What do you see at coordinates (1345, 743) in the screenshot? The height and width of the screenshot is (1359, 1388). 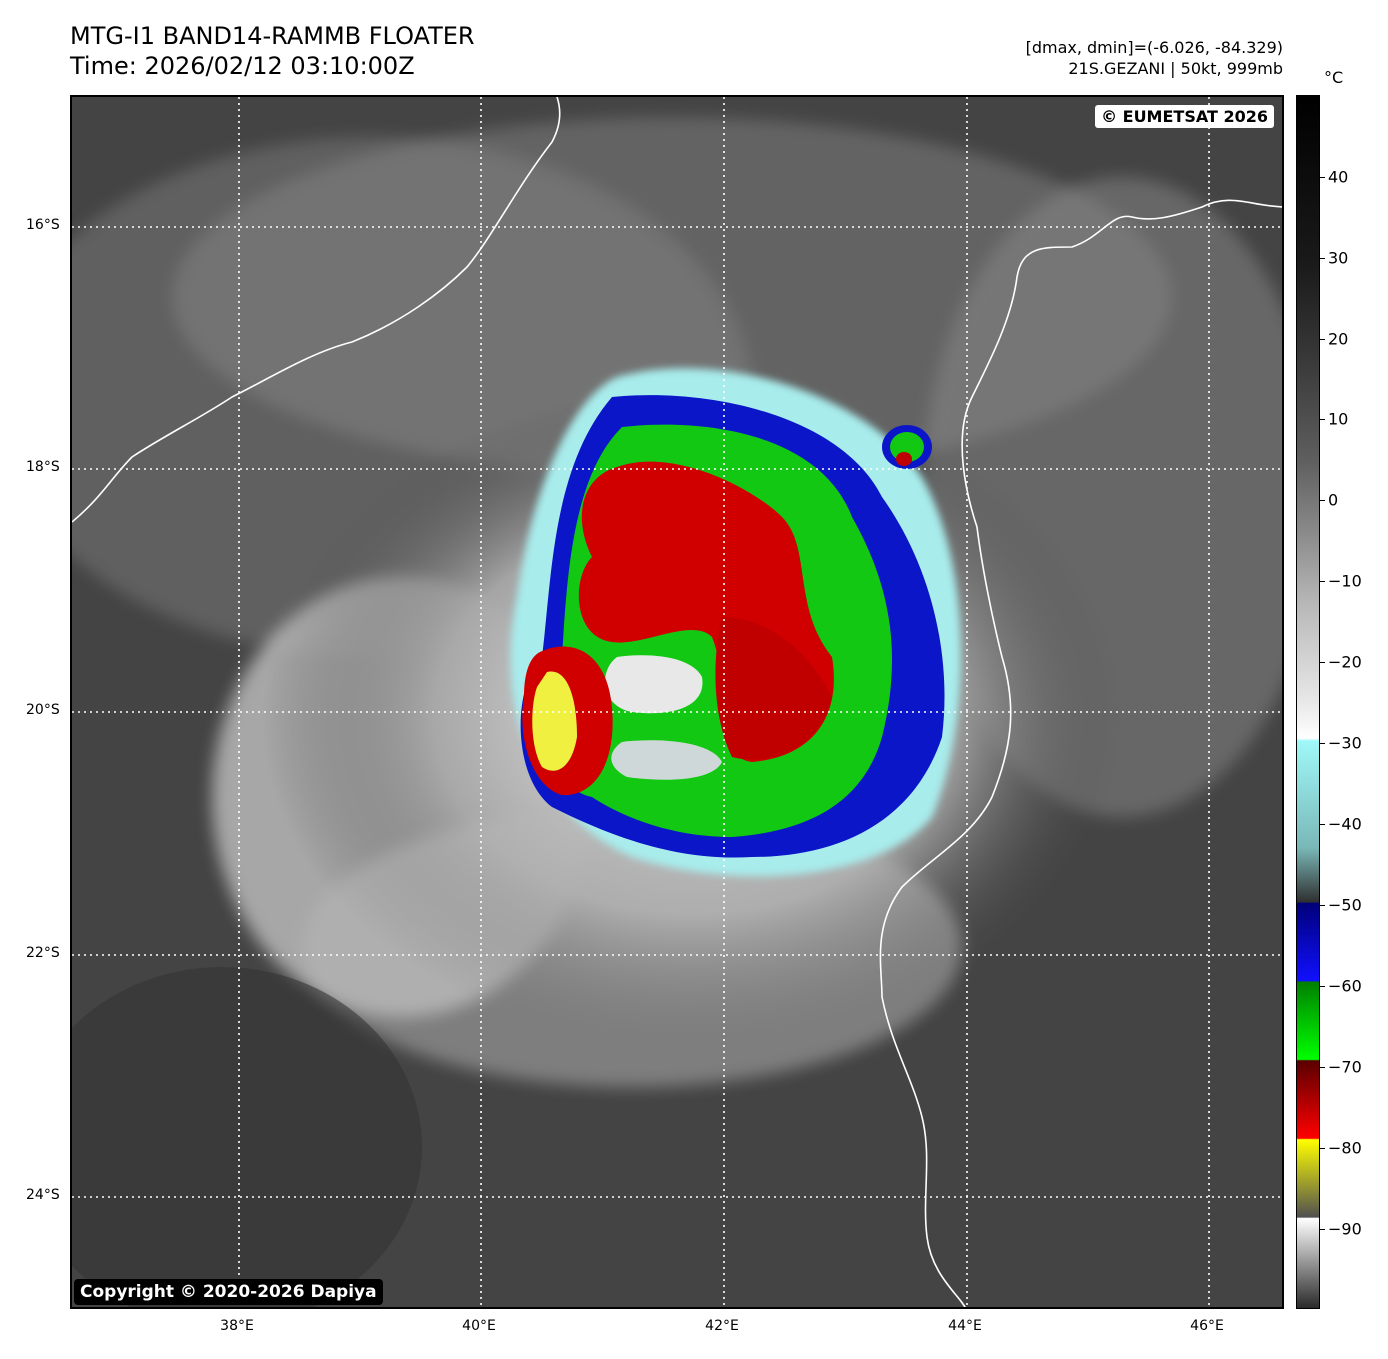 I see `colorbar-tick-m30: −30` at bounding box center [1345, 743].